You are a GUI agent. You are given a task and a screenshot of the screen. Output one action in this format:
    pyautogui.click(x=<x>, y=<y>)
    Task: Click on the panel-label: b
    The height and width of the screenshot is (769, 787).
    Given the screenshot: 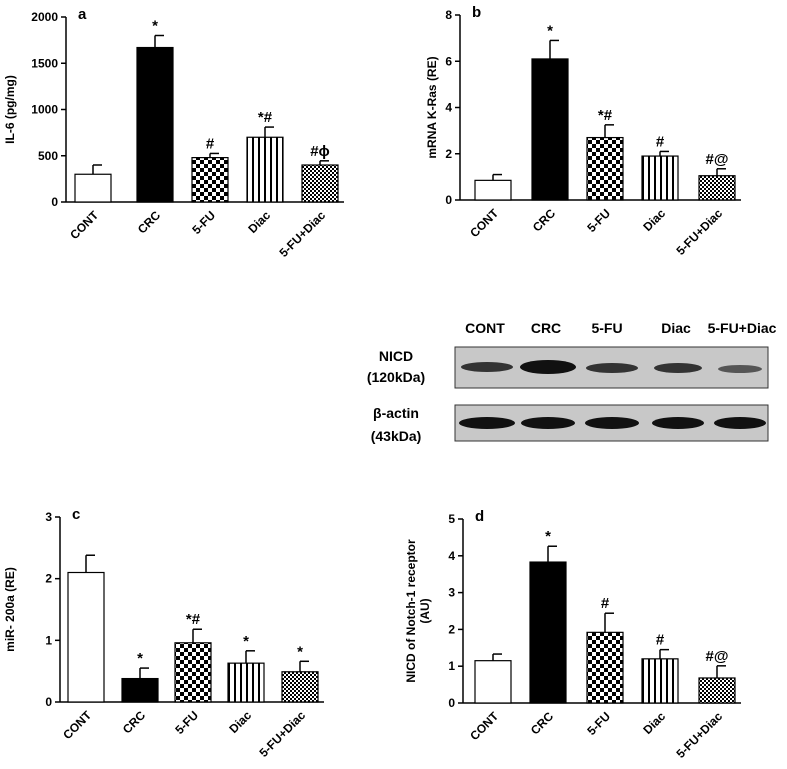 What is the action you would take?
    pyautogui.click(x=476, y=12)
    